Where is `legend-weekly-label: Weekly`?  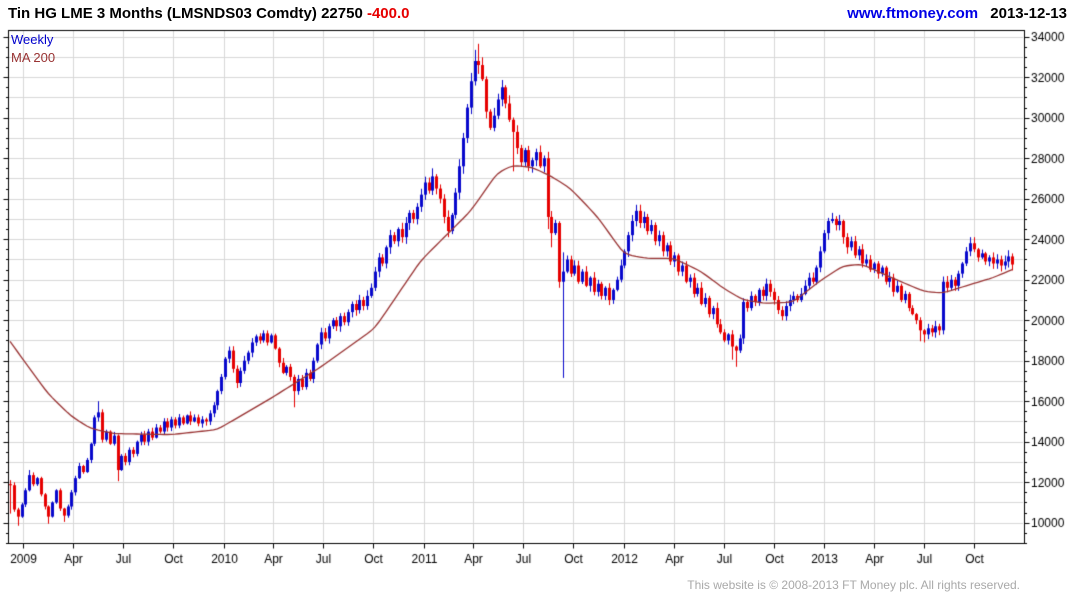
legend-weekly-label: Weekly is located at coordinates (32, 39).